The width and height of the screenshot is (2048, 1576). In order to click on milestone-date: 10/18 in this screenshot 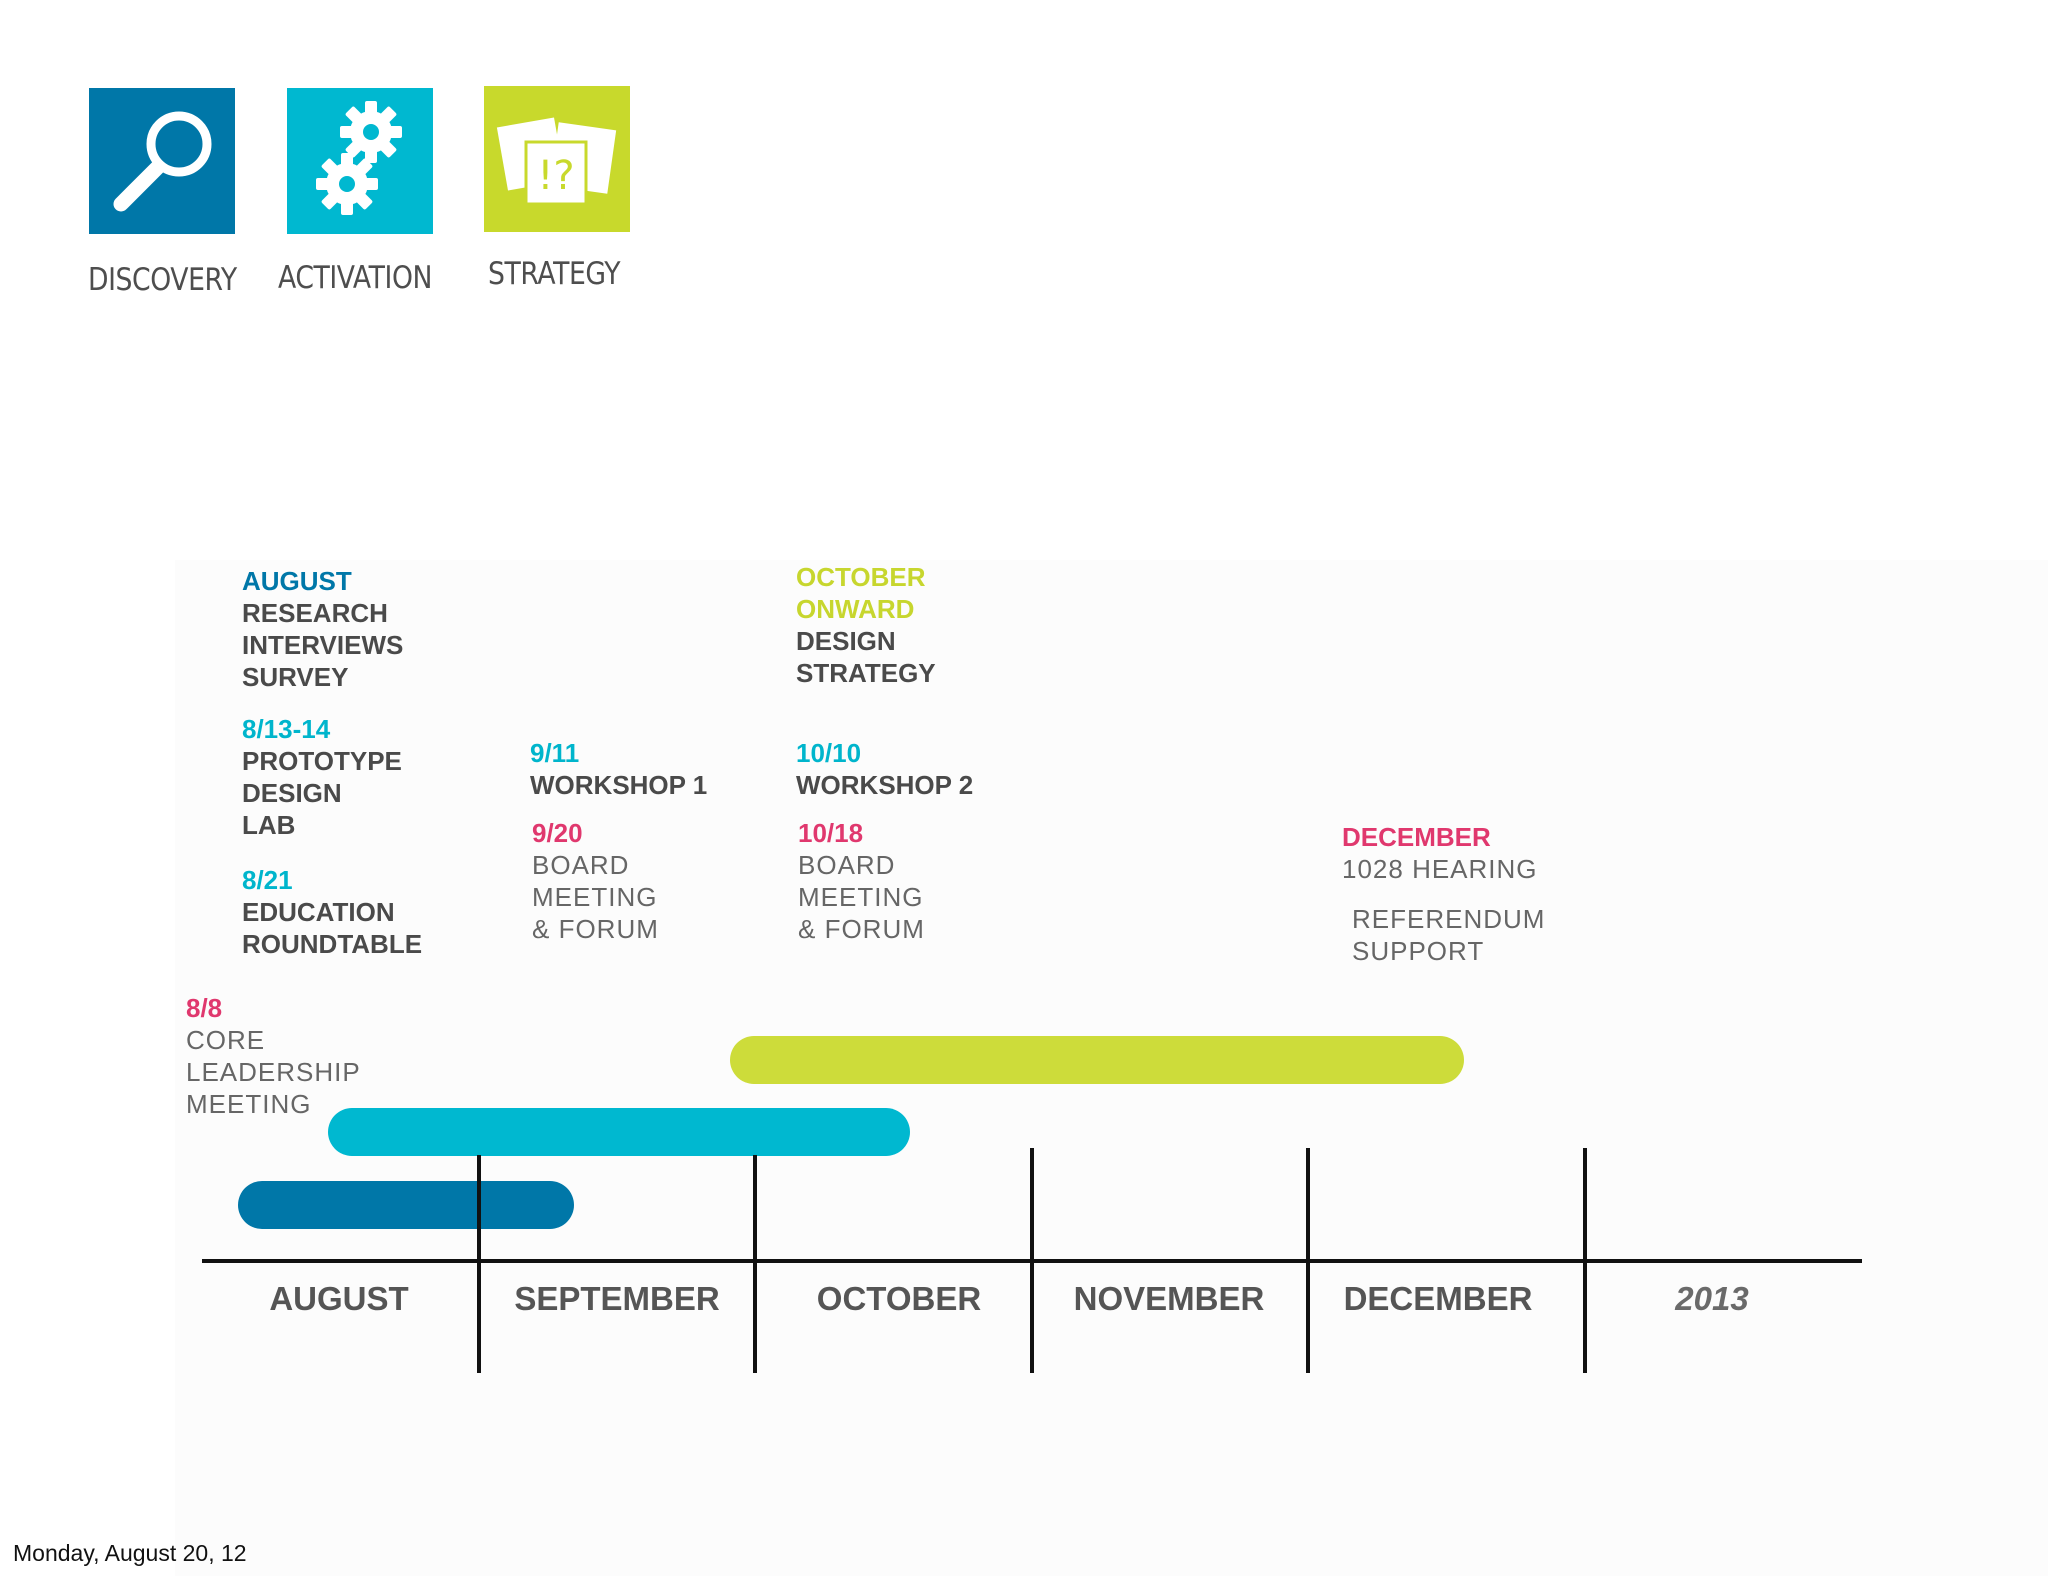, I will do `click(831, 833)`.